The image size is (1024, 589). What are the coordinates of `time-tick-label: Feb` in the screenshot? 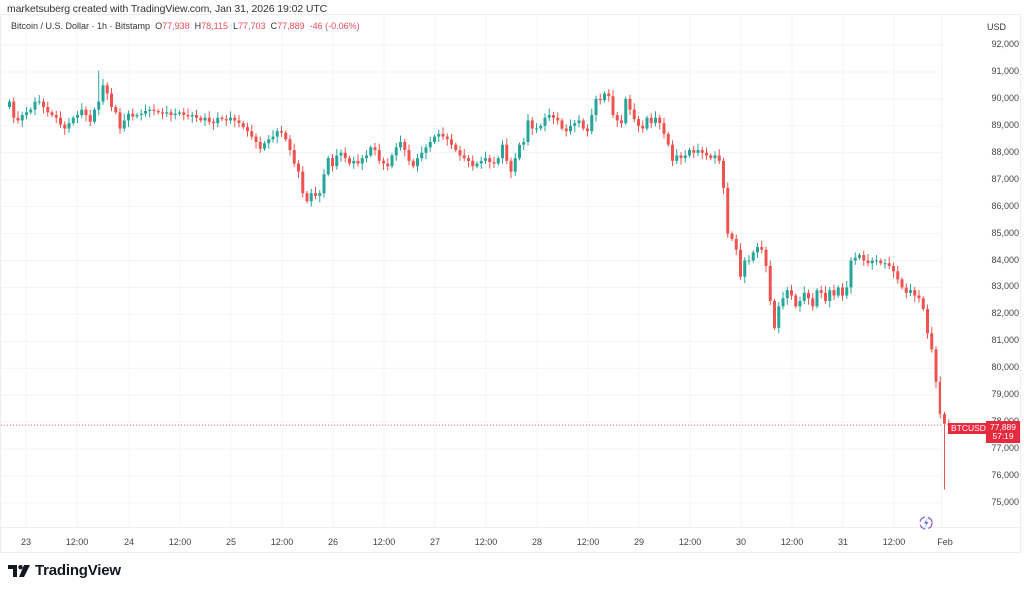 It's located at (945, 542).